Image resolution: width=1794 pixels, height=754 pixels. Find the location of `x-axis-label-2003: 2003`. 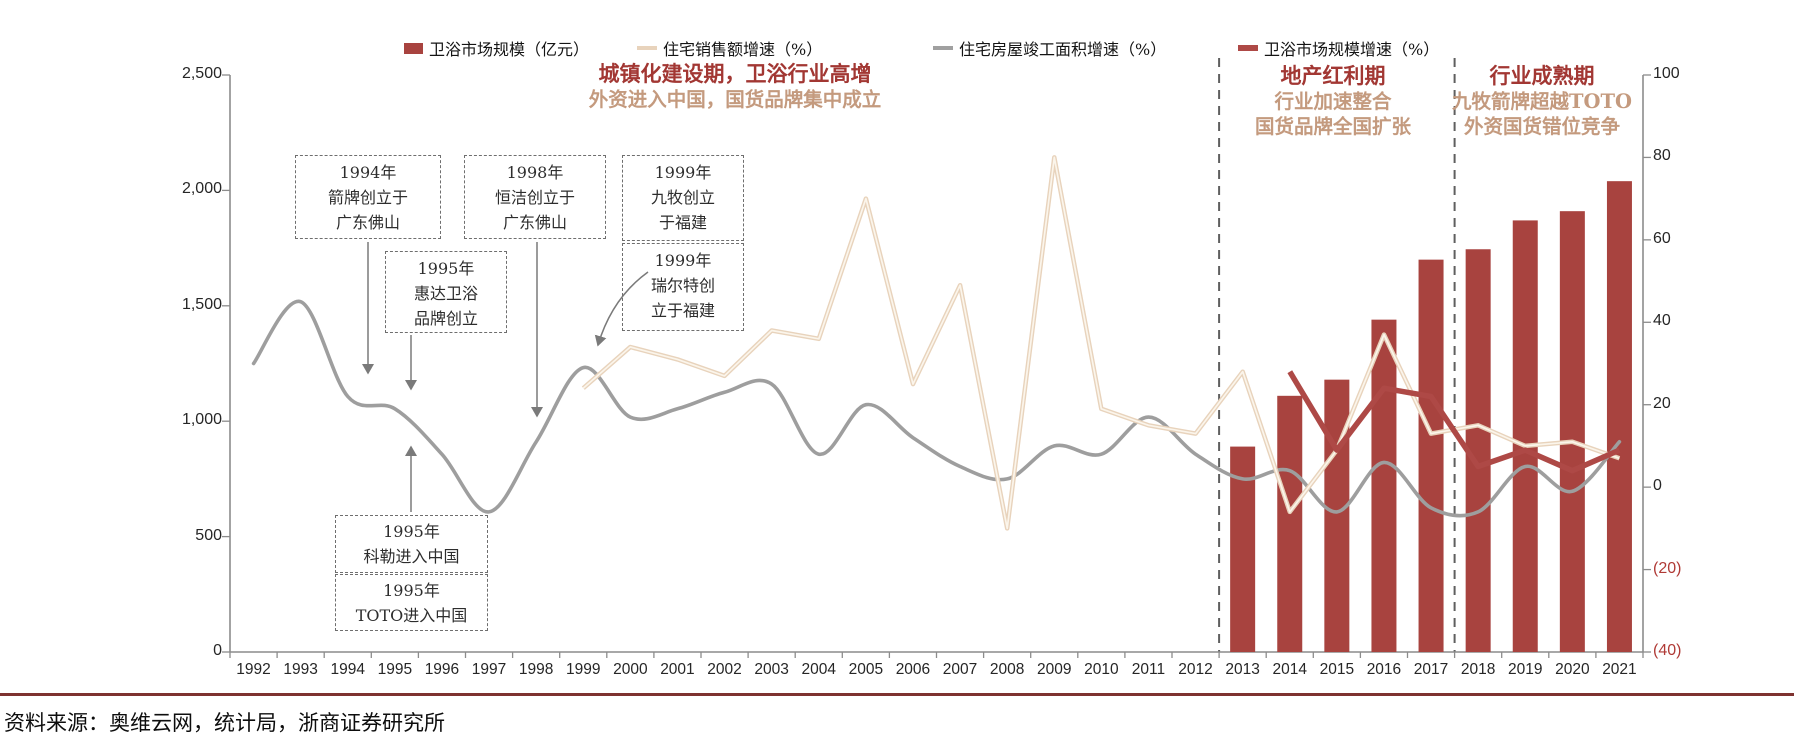

x-axis-label-2003: 2003 is located at coordinates (771, 669).